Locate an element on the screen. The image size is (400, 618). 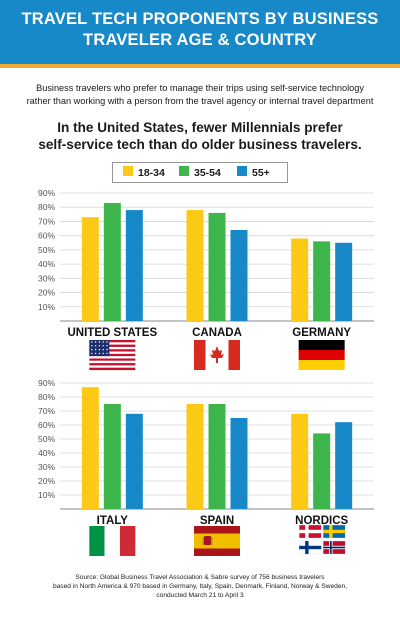
top-ytick-label: 60% is located at coordinates (46, 236).